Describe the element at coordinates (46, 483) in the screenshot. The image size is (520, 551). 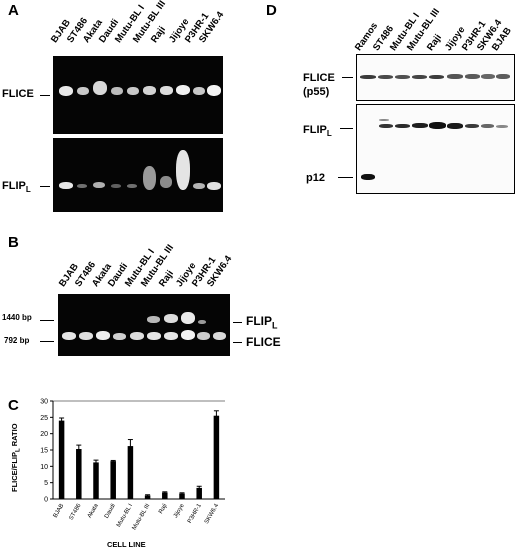
I see `y-tick-label: 5` at that location.